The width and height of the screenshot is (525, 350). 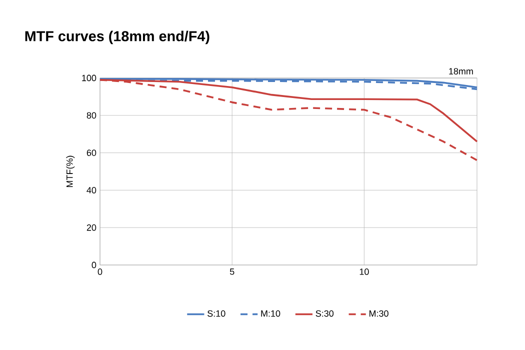 I want to click on legend-label: S:30, so click(x=325, y=313).